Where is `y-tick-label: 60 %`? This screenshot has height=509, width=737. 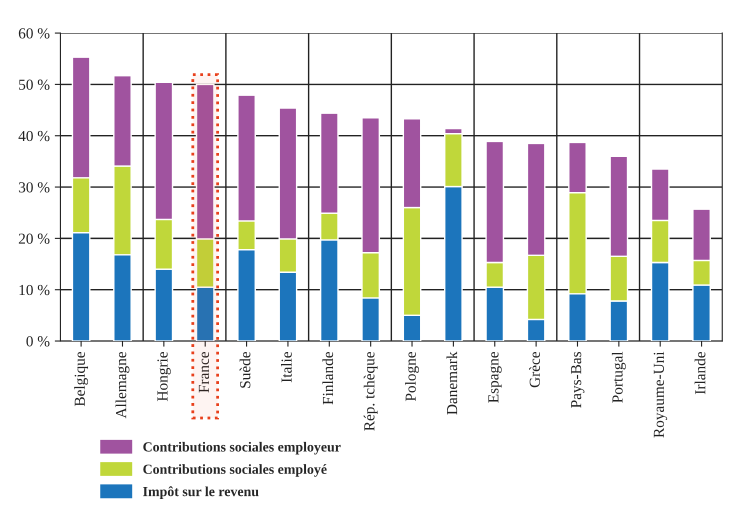 y-tick-label: 60 % is located at coordinates (34, 33).